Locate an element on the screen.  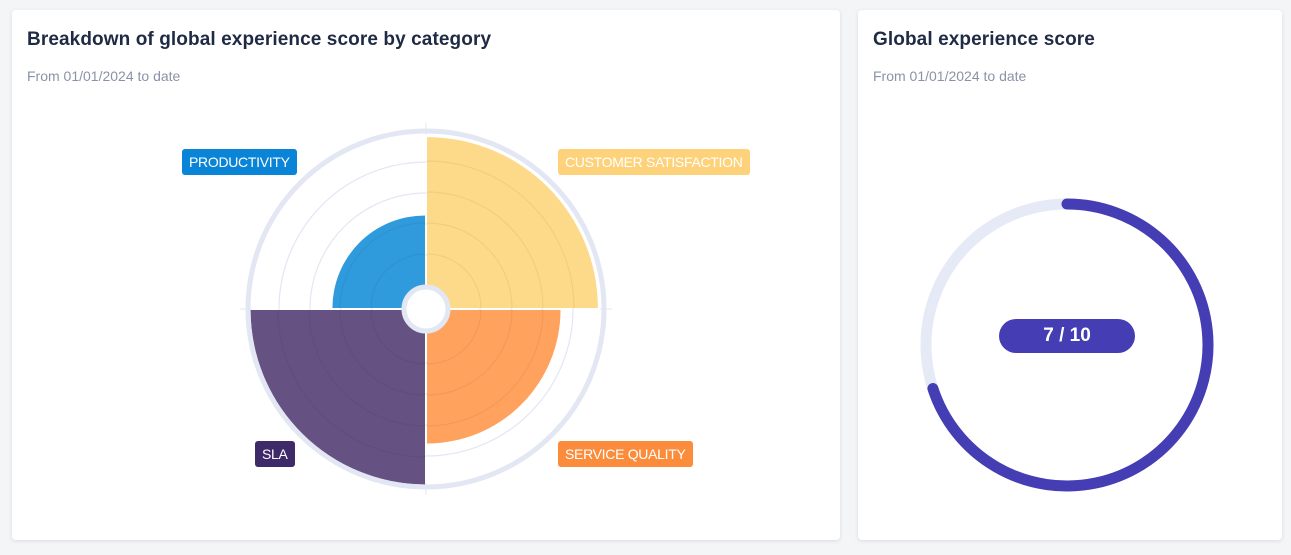
score-badge: 7 / 10 is located at coordinates (1067, 336).